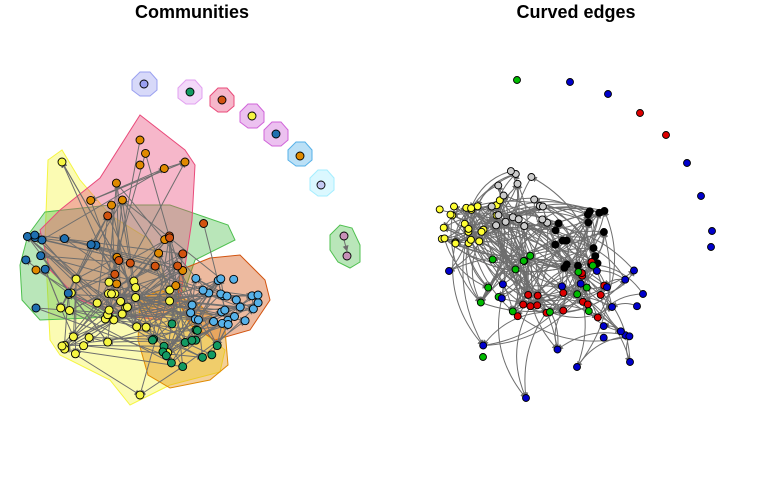 The height and width of the screenshot is (480, 768). I want to click on curved-edges, so click(541, 284).